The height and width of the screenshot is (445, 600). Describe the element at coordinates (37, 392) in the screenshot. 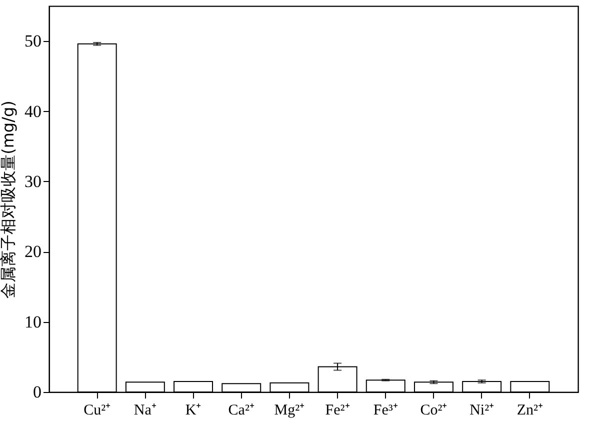

I see `y-tick-label: 0` at that location.